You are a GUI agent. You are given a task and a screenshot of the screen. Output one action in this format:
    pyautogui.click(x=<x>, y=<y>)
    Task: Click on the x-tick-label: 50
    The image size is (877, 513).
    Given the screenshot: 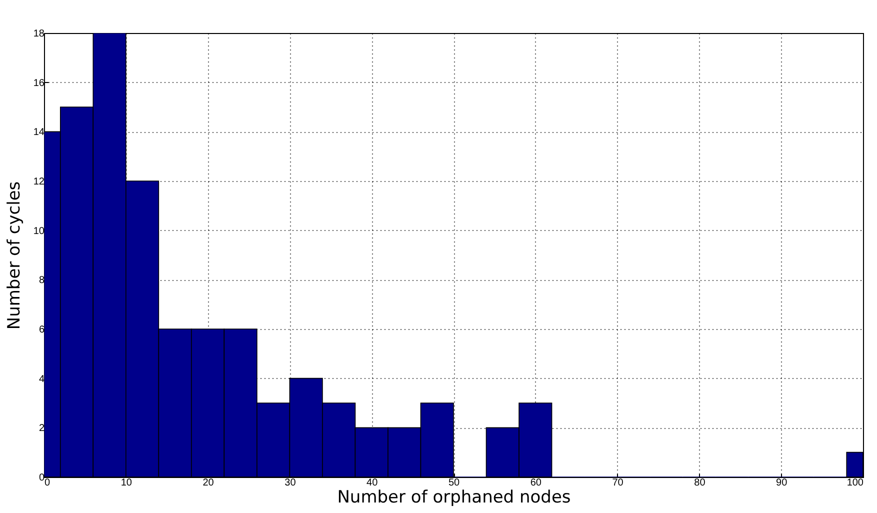 What is the action you would take?
    pyautogui.click(x=454, y=483)
    